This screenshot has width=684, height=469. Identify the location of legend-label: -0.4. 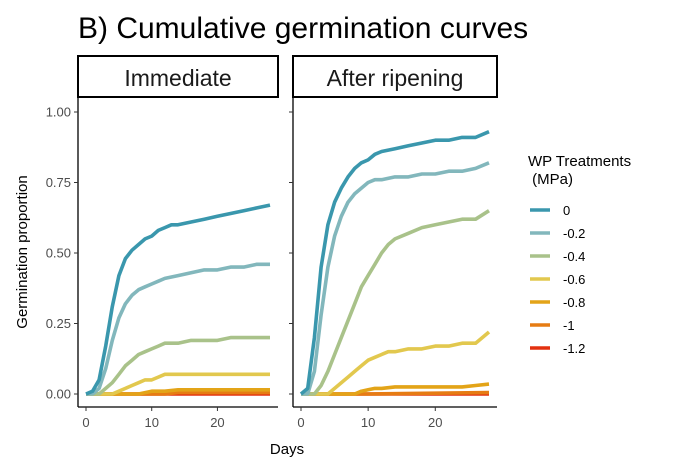
(574, 256).